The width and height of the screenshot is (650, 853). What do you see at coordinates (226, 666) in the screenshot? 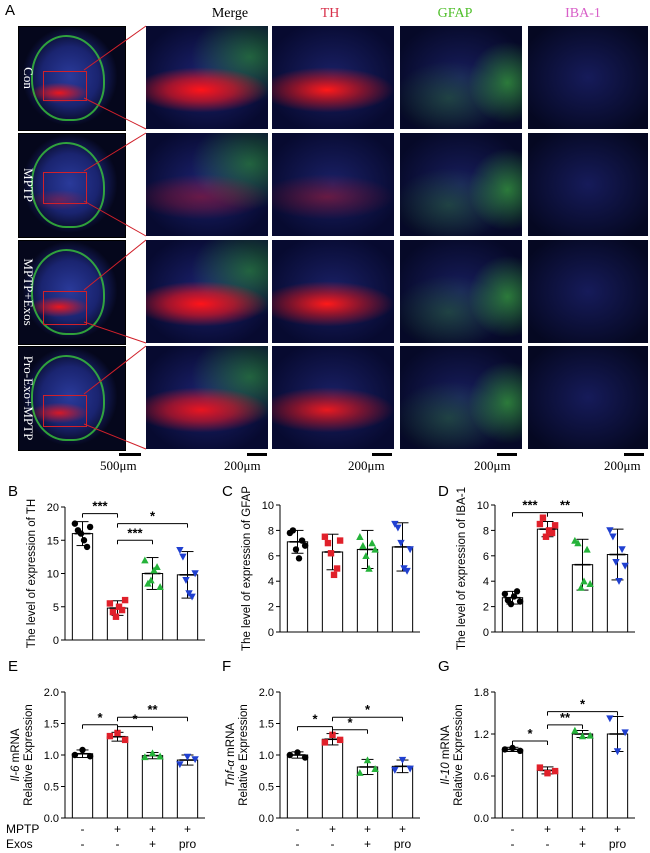
I see `panel-letter-f: F` at bounding box center [226, 666].